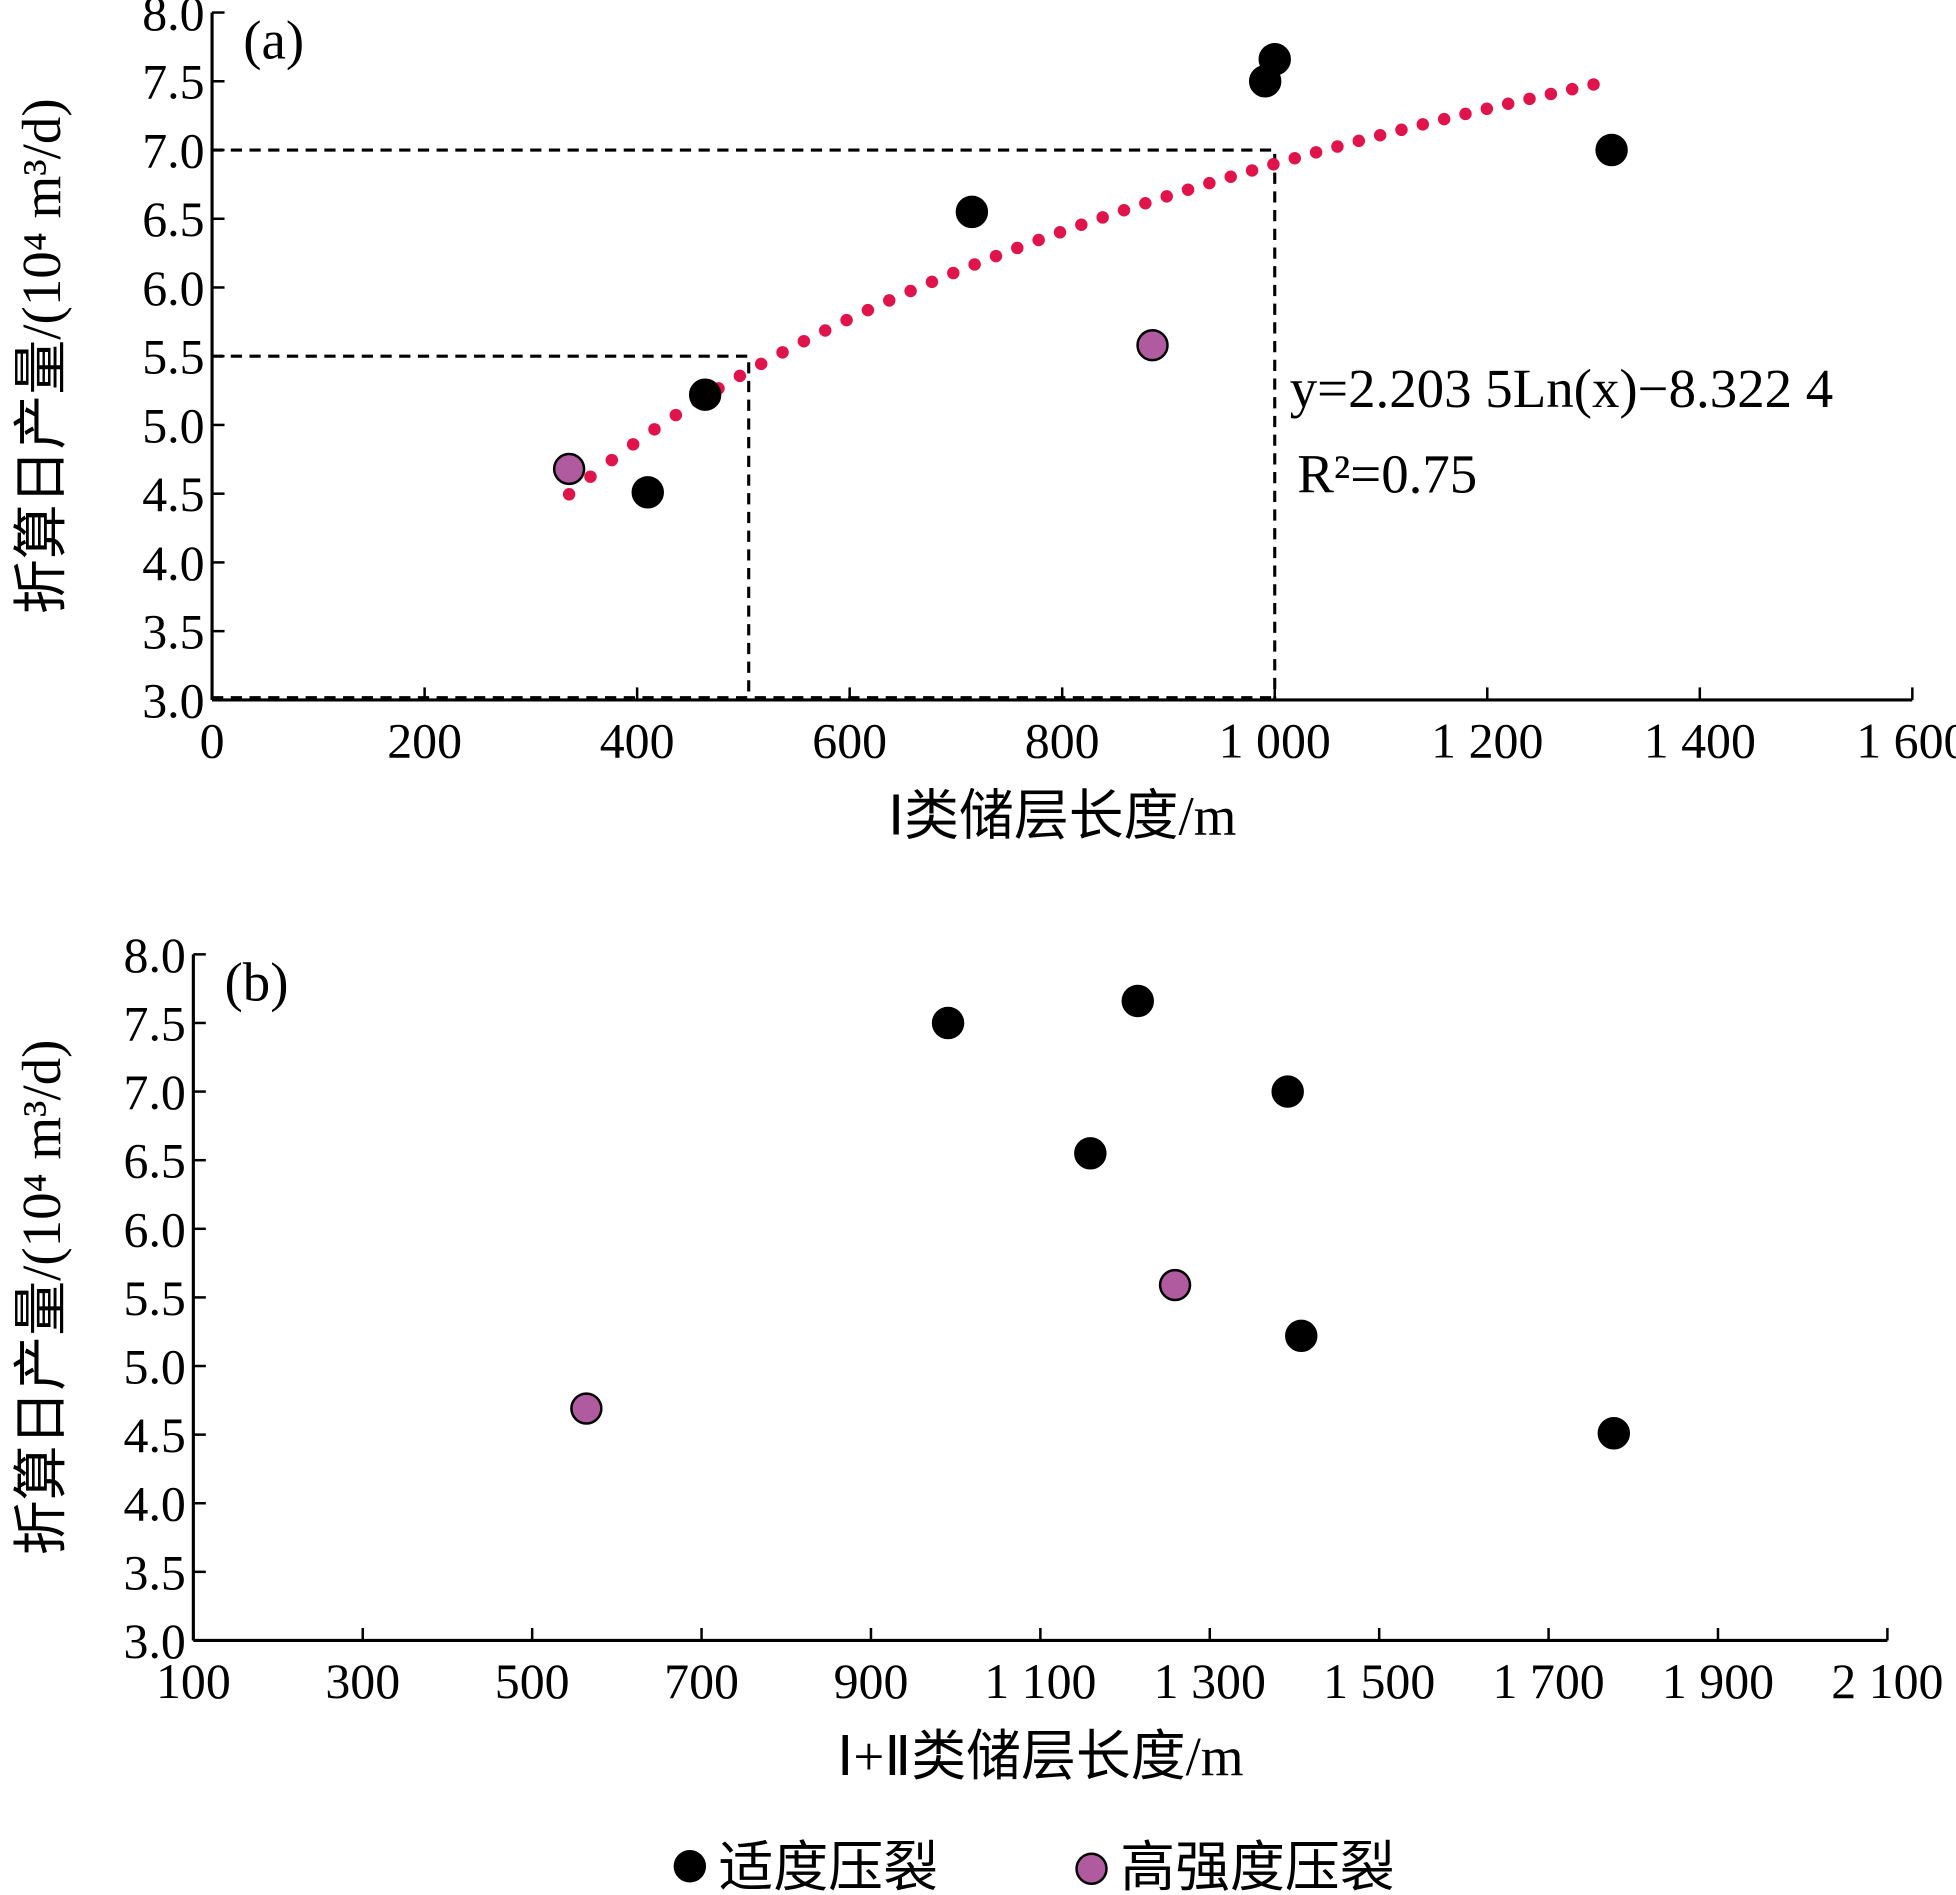  What do you see at coordinates (257, 982) in the screenshot?
I see `panel-label: (b)` at bounding box center [257, 982].